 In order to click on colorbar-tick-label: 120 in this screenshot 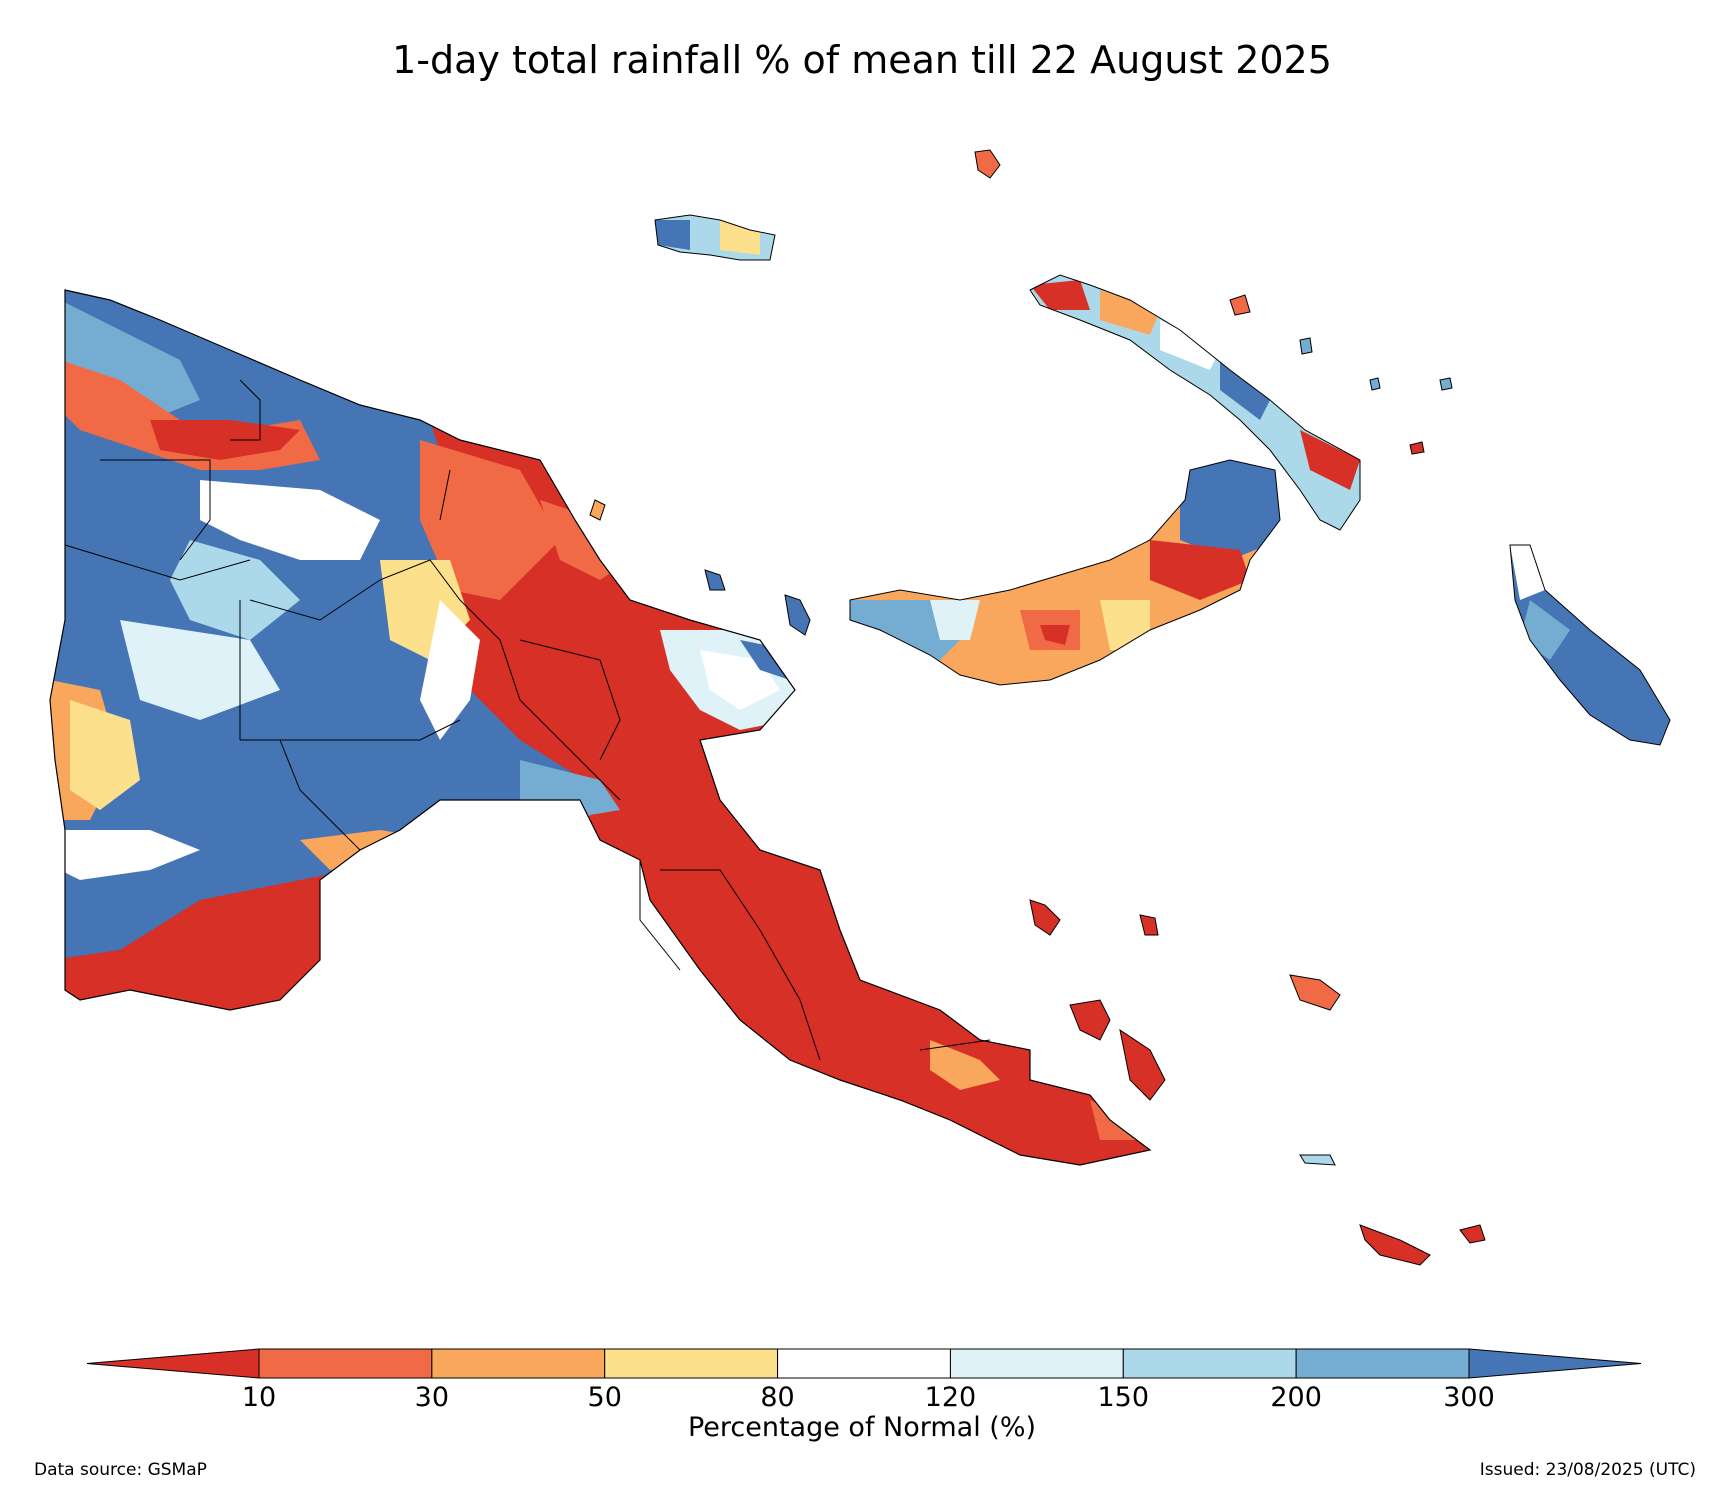, I will do `click(950, 1397)`.